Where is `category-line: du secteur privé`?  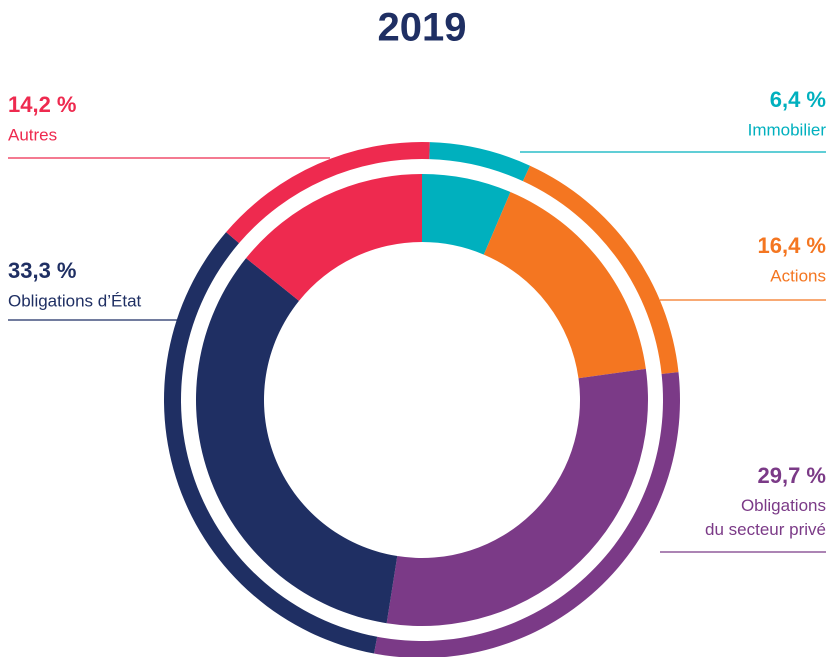 category-line: du secteur privé is located at coordinates (765, 529).